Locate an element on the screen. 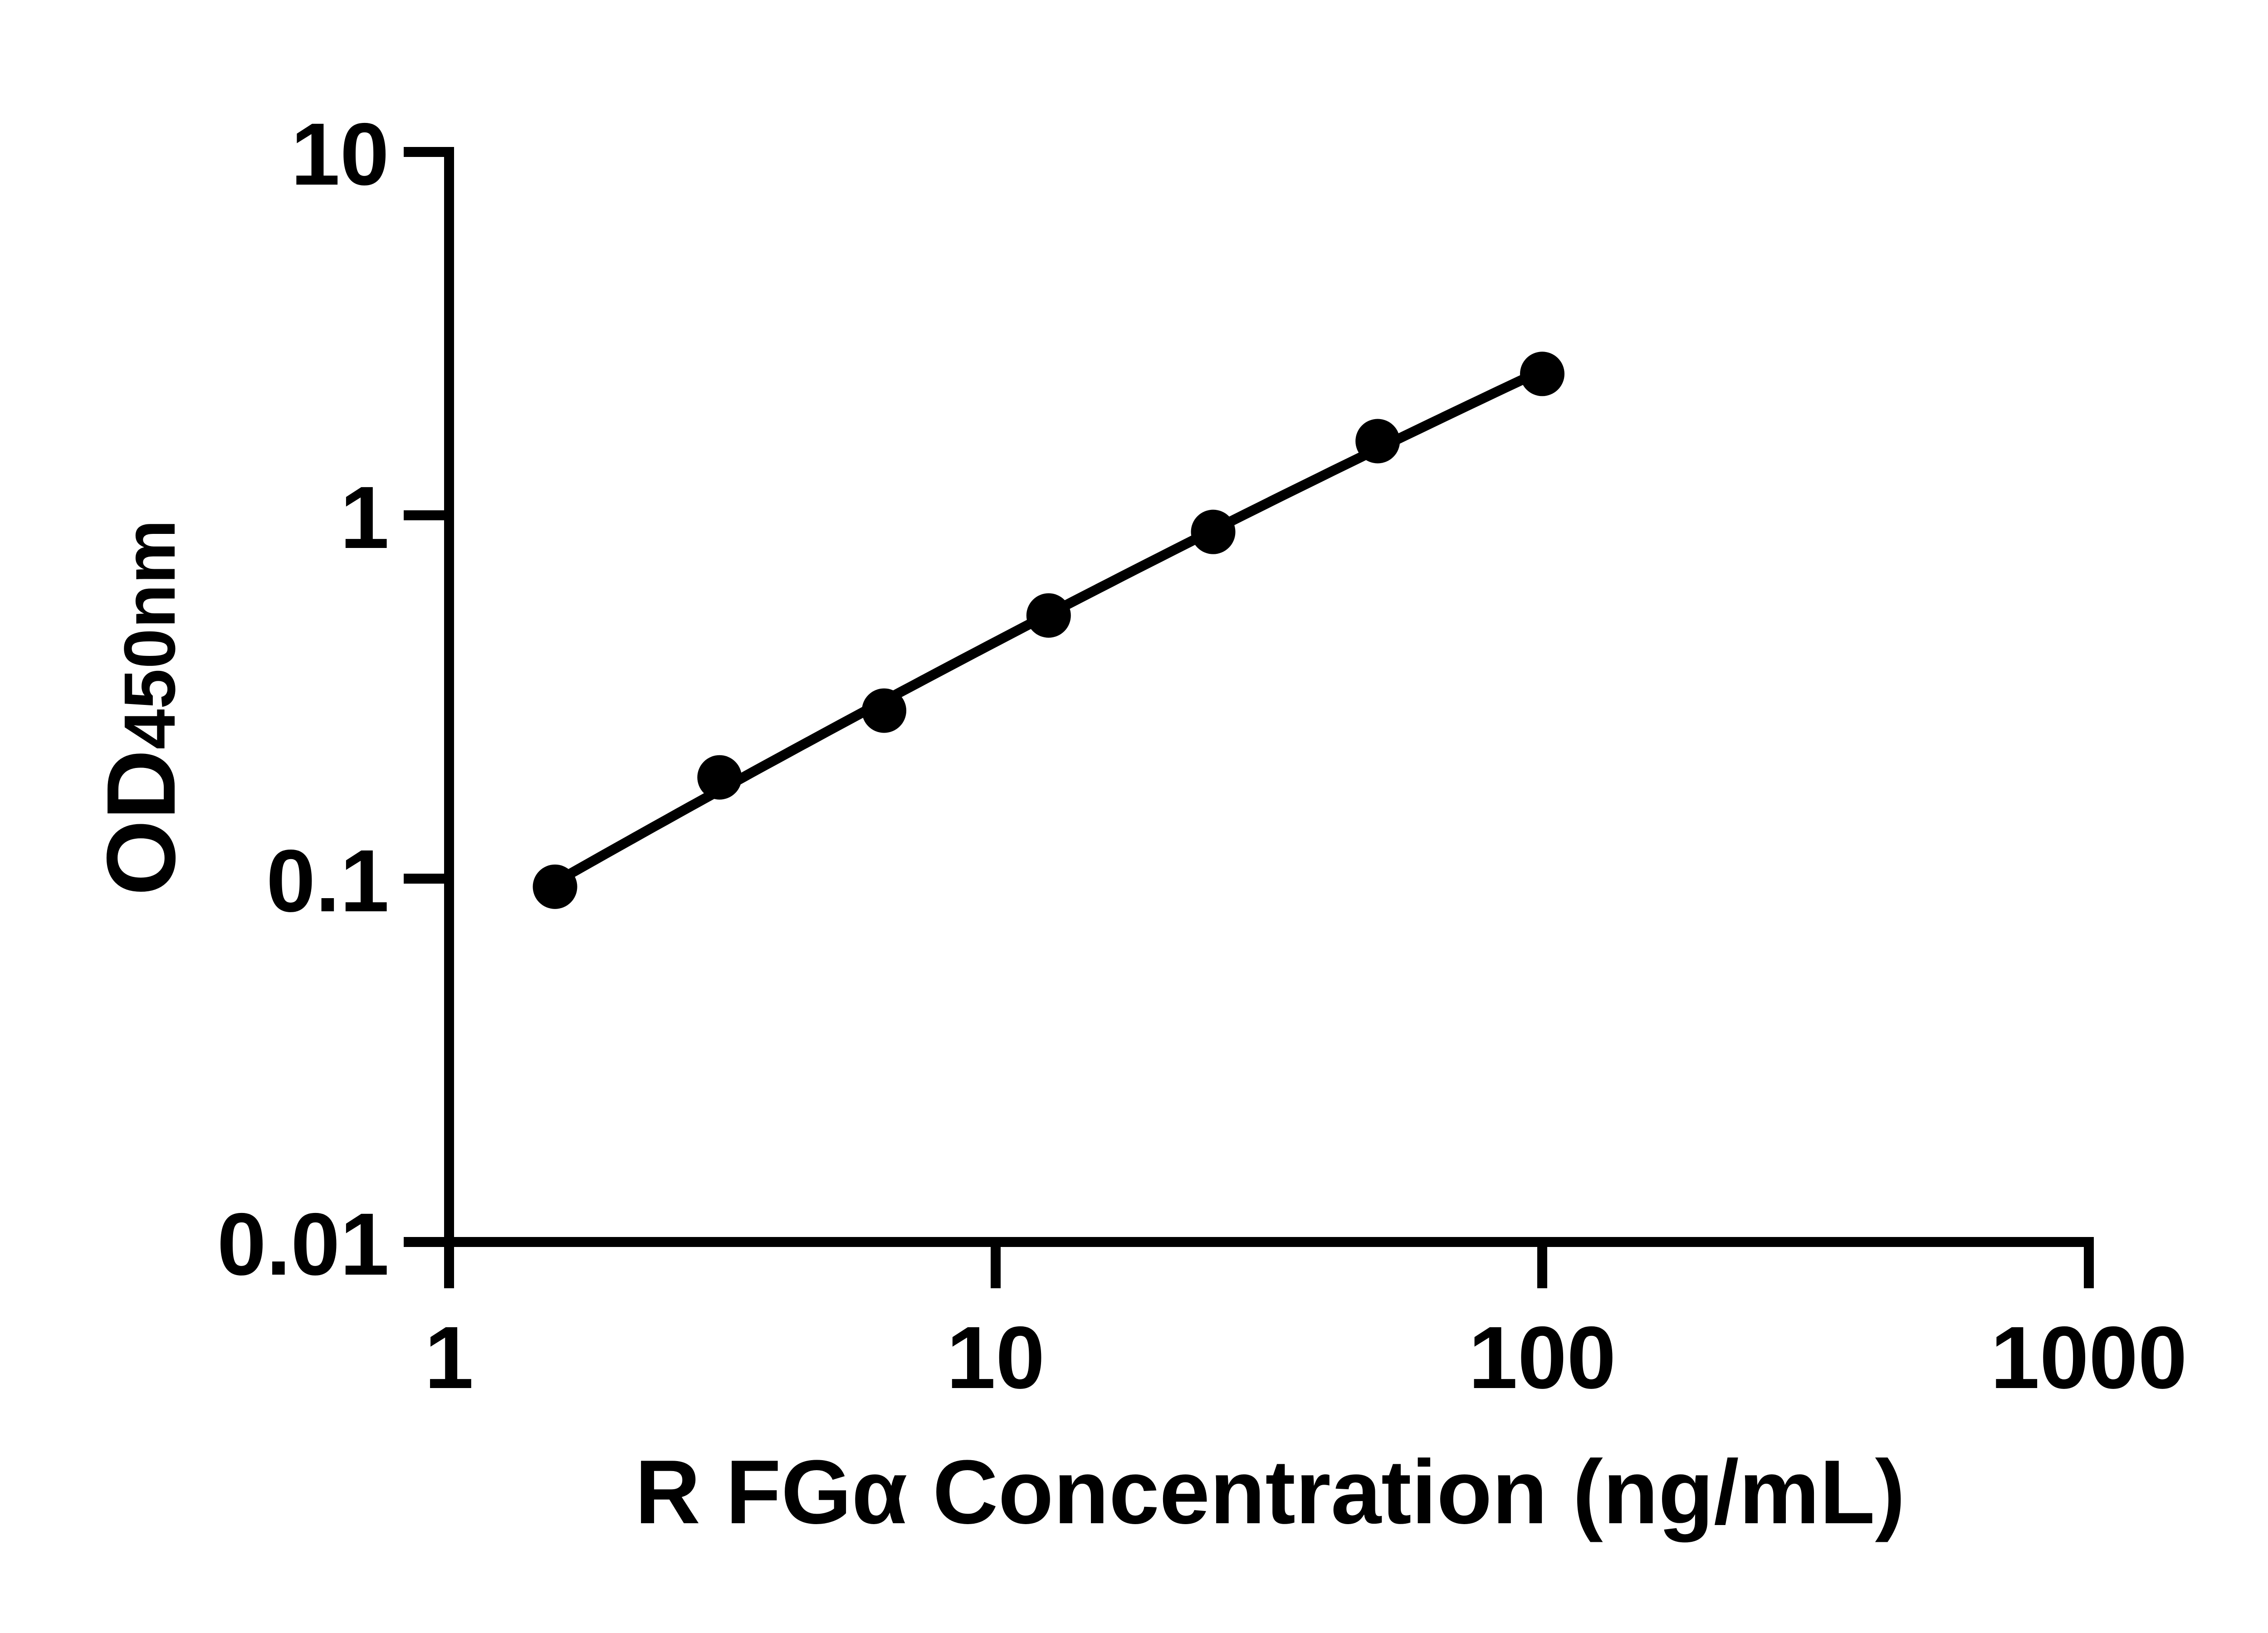 Image resolution: width=2268 pixels, height=1633 pixels. y-tick-label: 1 is located at coordinates (365, 517).